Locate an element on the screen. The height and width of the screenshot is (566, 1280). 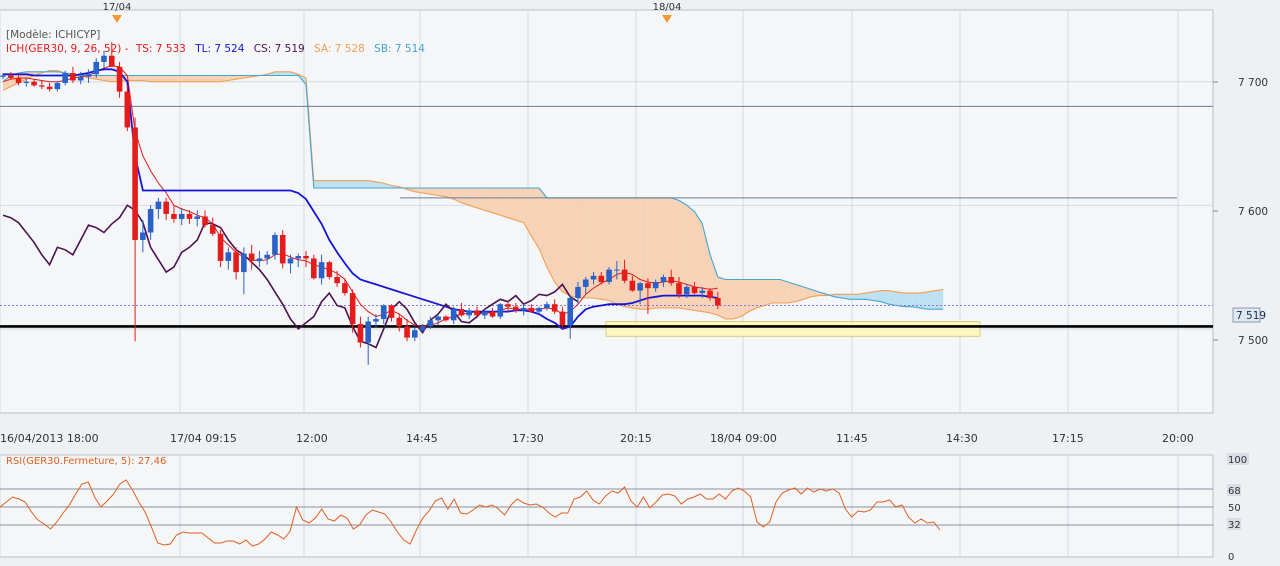
tl-value: TL: 7 524 is located at coordinates (219, 49).